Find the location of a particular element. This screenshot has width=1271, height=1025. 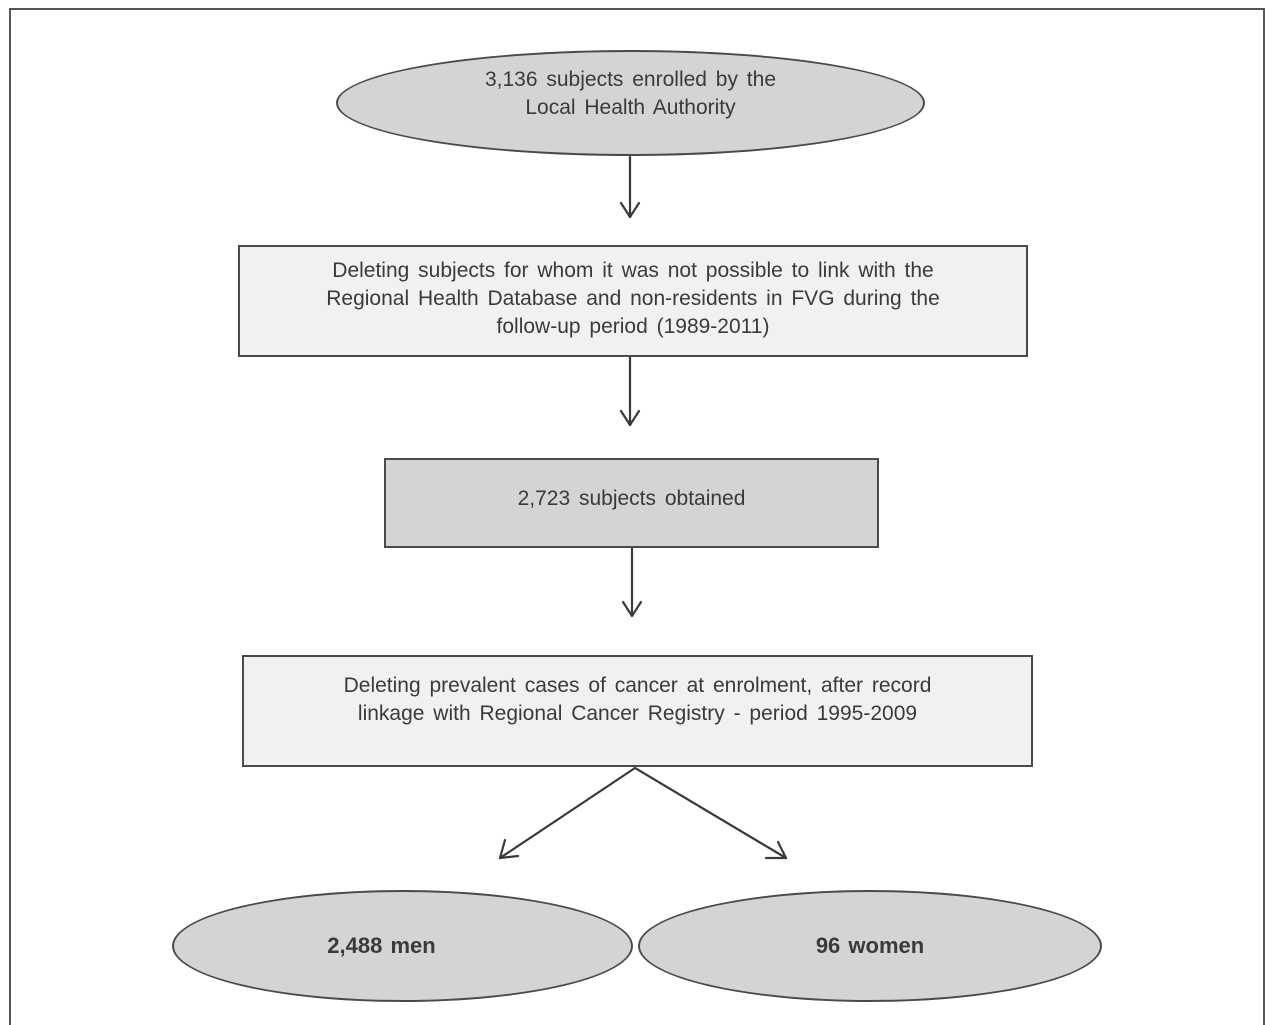

arrow-deleting-to-obtained is located at coordinates (630, 391).